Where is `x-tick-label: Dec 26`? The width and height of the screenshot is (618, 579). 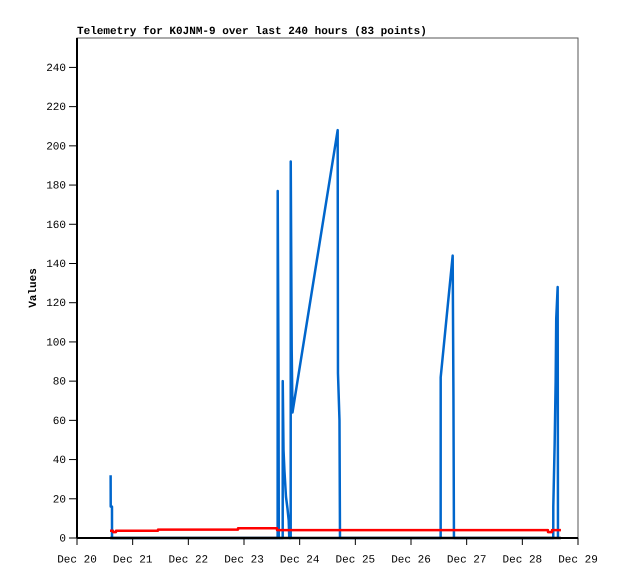 x-tick-label: Dec 26 is located at coordinates (411, 560).